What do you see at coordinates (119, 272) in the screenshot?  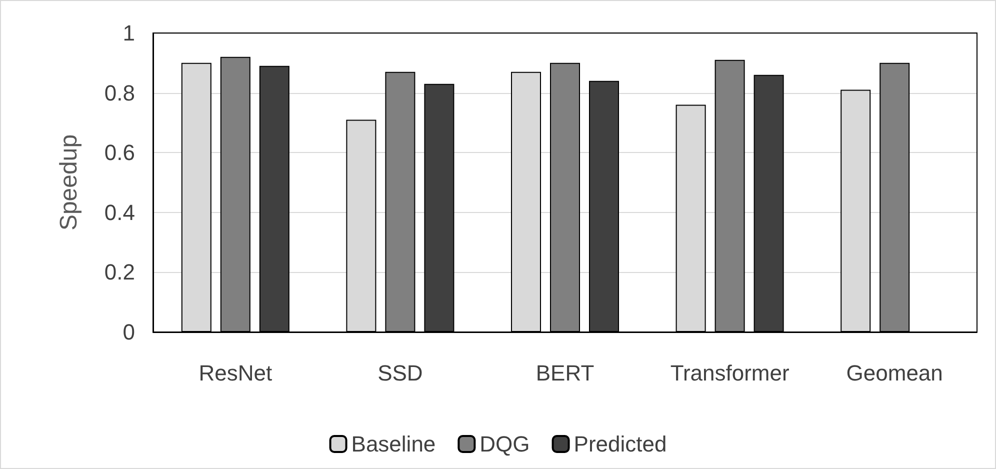 I see `y-tick-label: 0.2` at bounding box center [119, 272].